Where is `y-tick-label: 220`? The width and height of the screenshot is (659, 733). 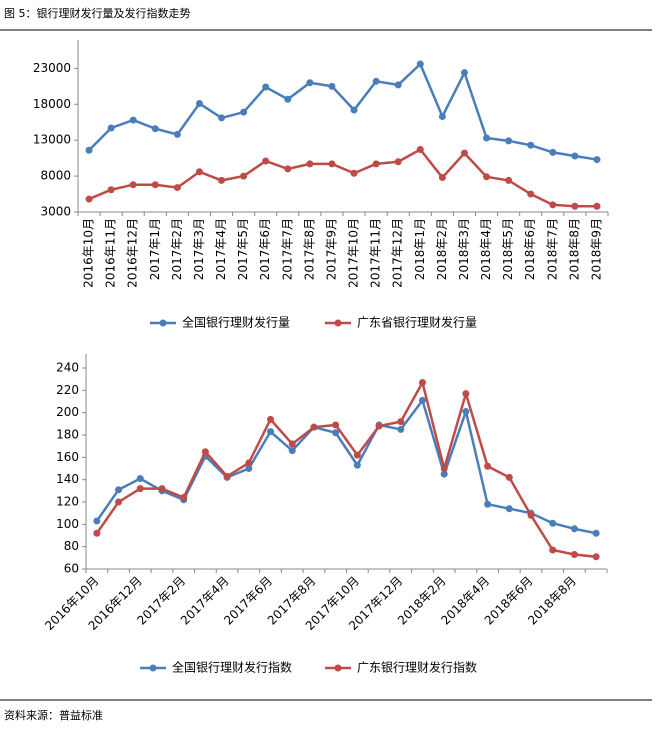
y-tick-label: 220 is located at coordinates (67, 390).